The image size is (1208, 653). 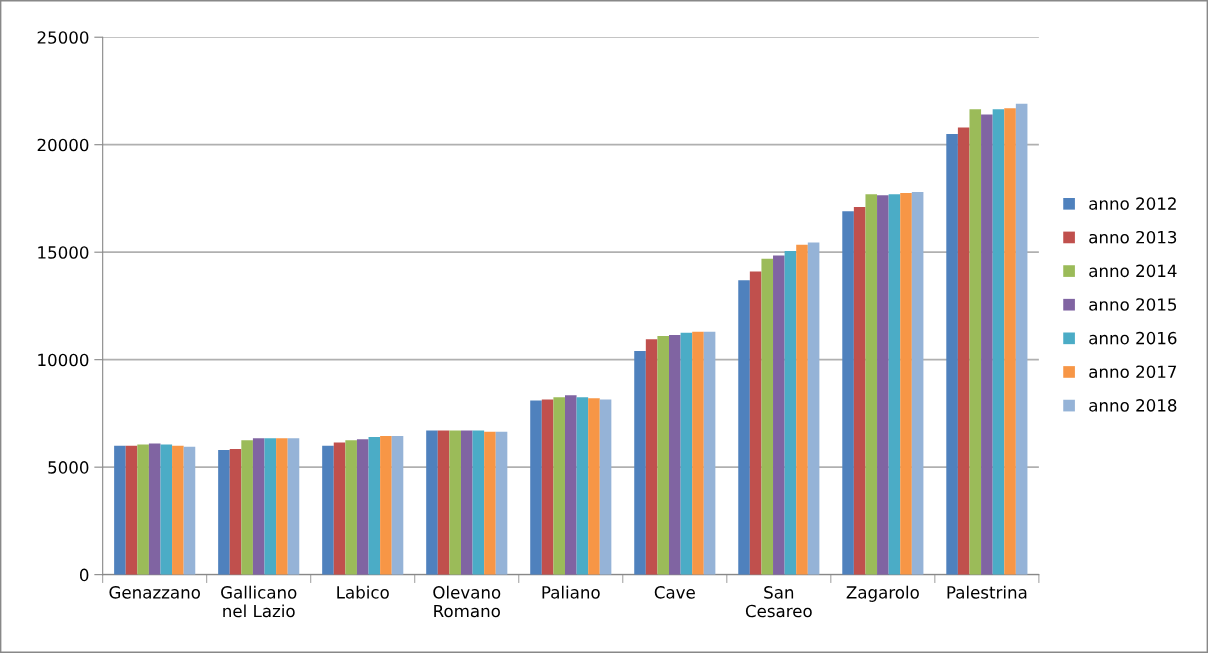 I want to click on x-tick-label: Zagarolo, so click(x=882, y=593).